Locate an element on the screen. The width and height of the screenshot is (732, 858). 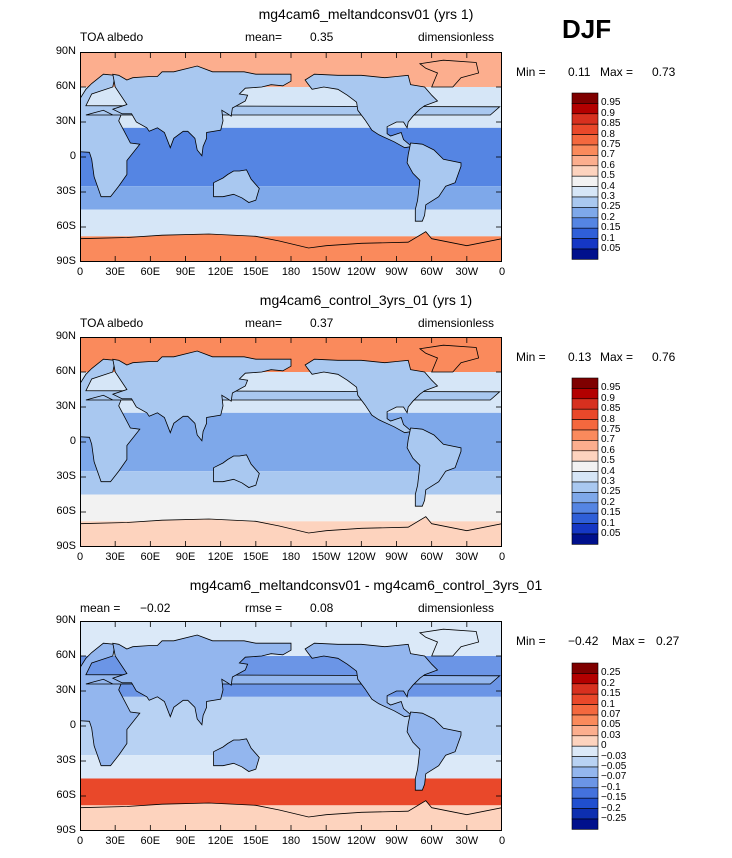
panel2-mean-value: 0.37 is located at coordinates (322, 323).